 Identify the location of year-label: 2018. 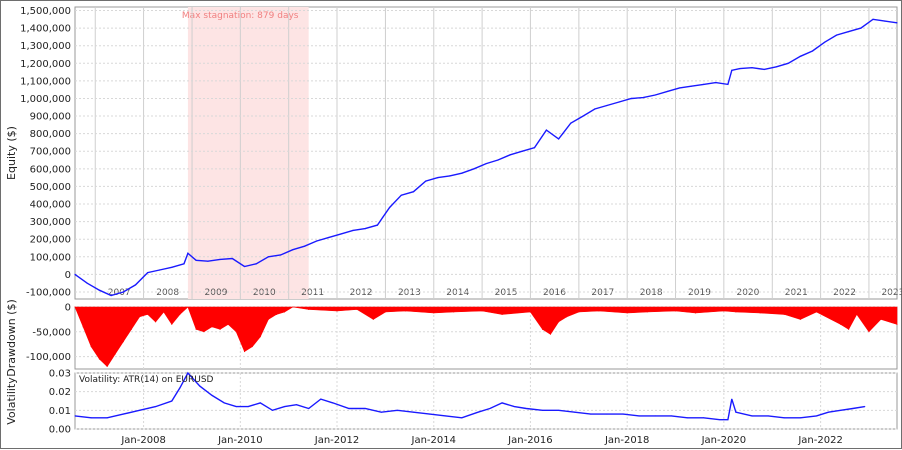
(651, 293).